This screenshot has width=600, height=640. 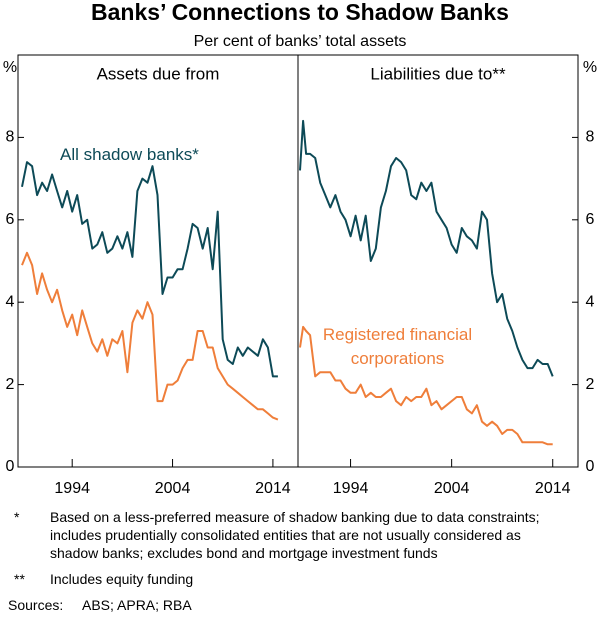 What do you see at coordinates (36, 605) in the screenshot?
I see `sources-label: Sources:` at bounding box center [36, 605].